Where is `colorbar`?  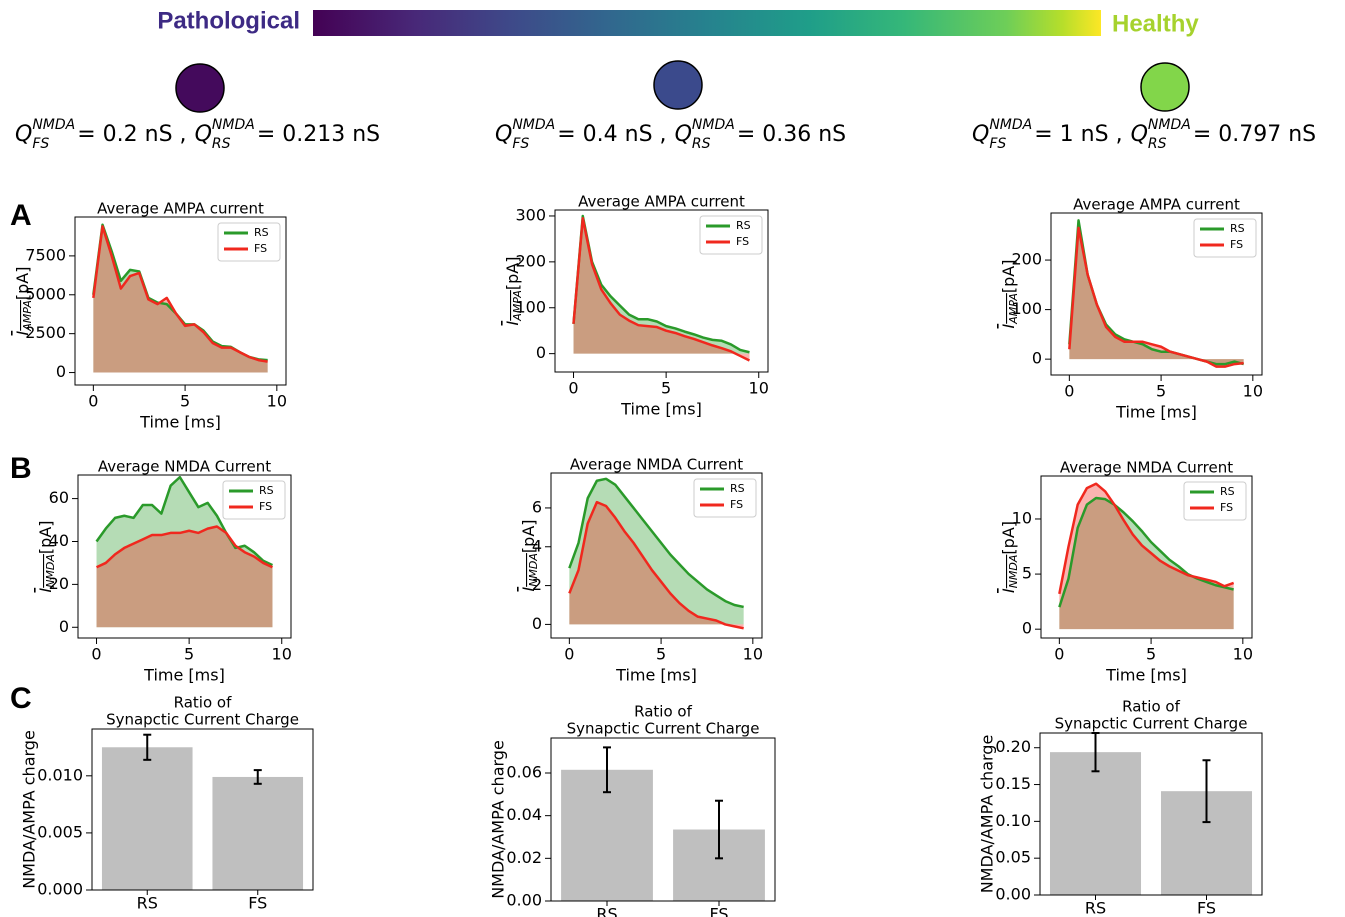 colorbar is located at coordinates (707, 23).